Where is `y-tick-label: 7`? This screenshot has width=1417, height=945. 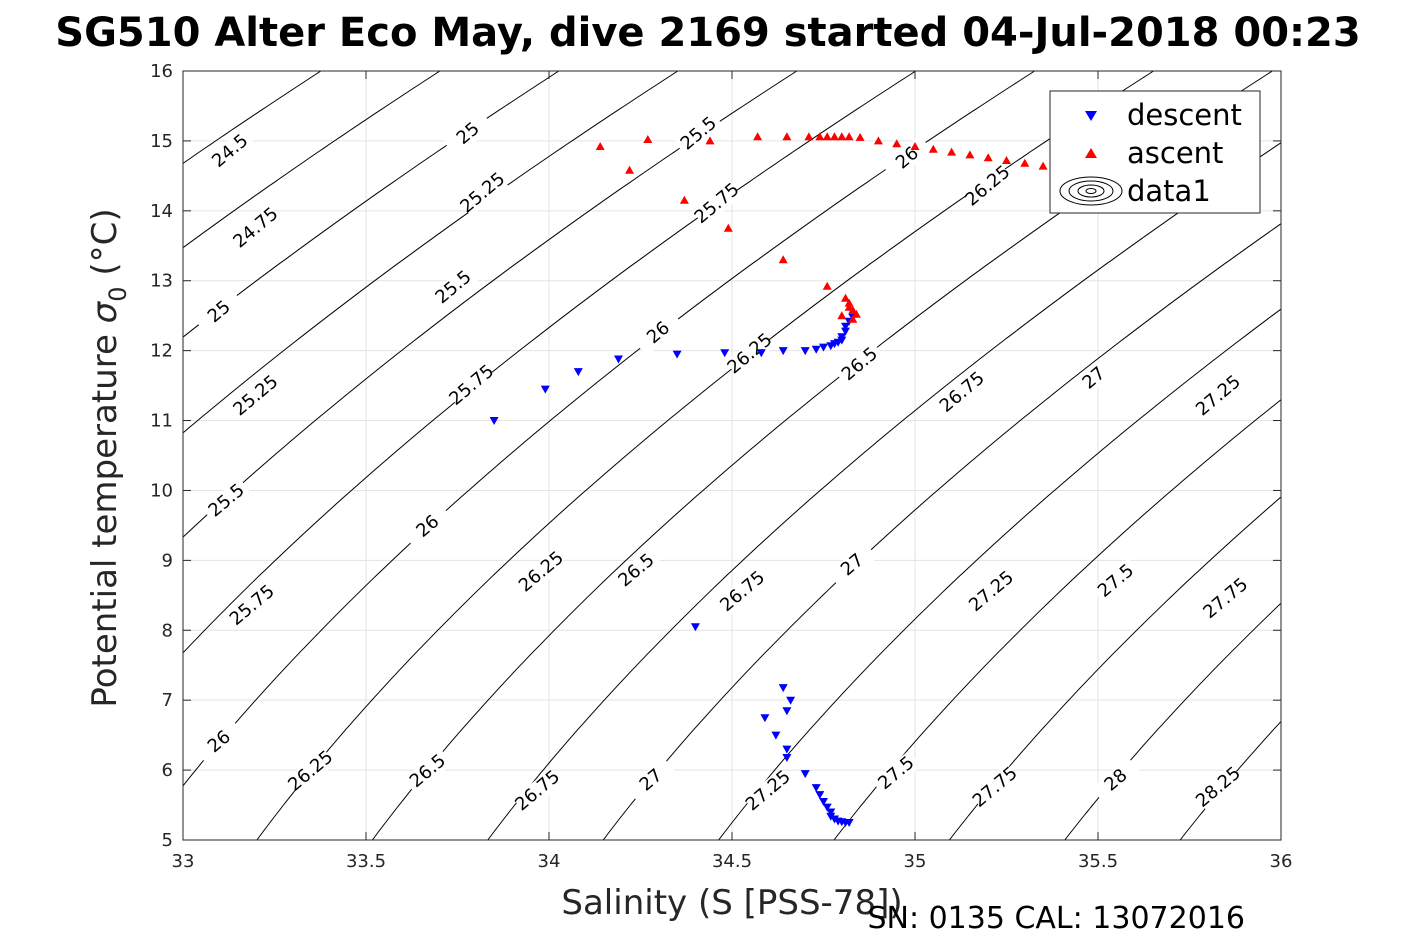 y-tick-label: 7 is located at coordinates (167, 700).